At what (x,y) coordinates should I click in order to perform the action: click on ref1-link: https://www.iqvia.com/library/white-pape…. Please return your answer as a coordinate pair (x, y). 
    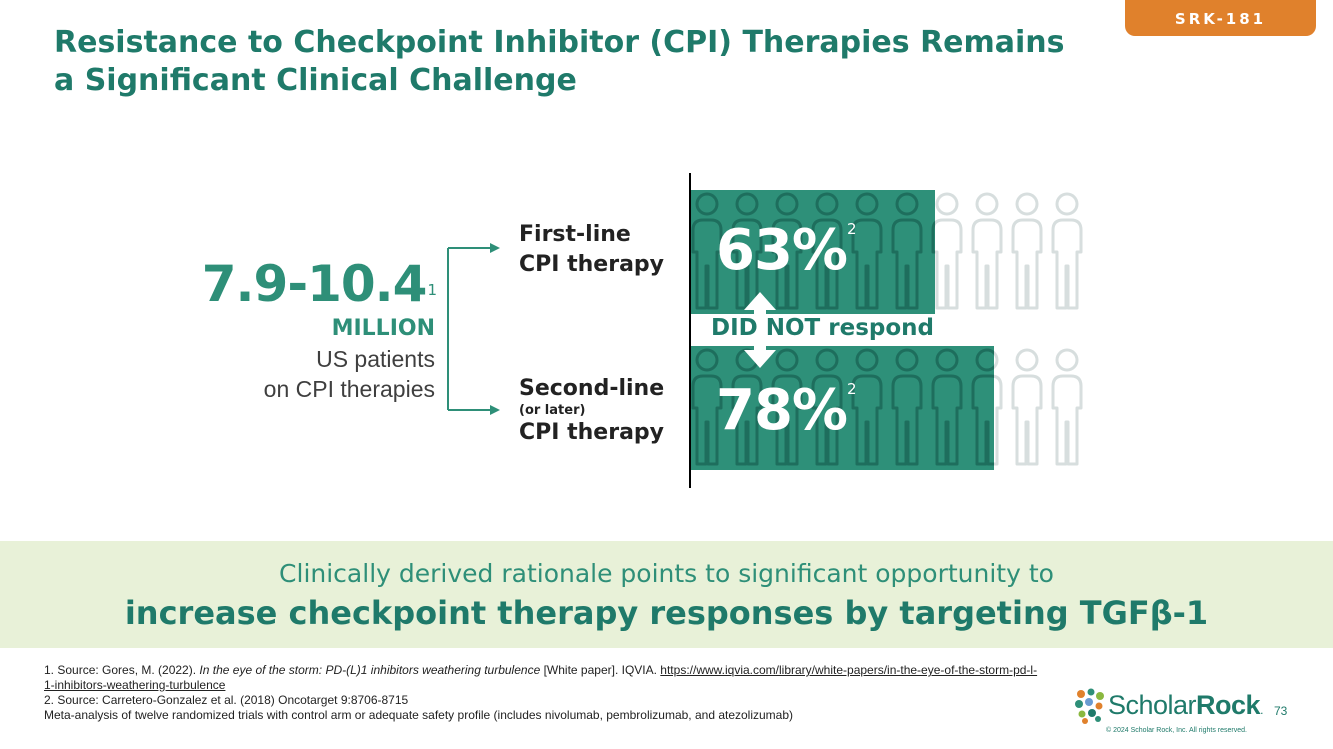
    Looking at the image, I should click on (541, 677).